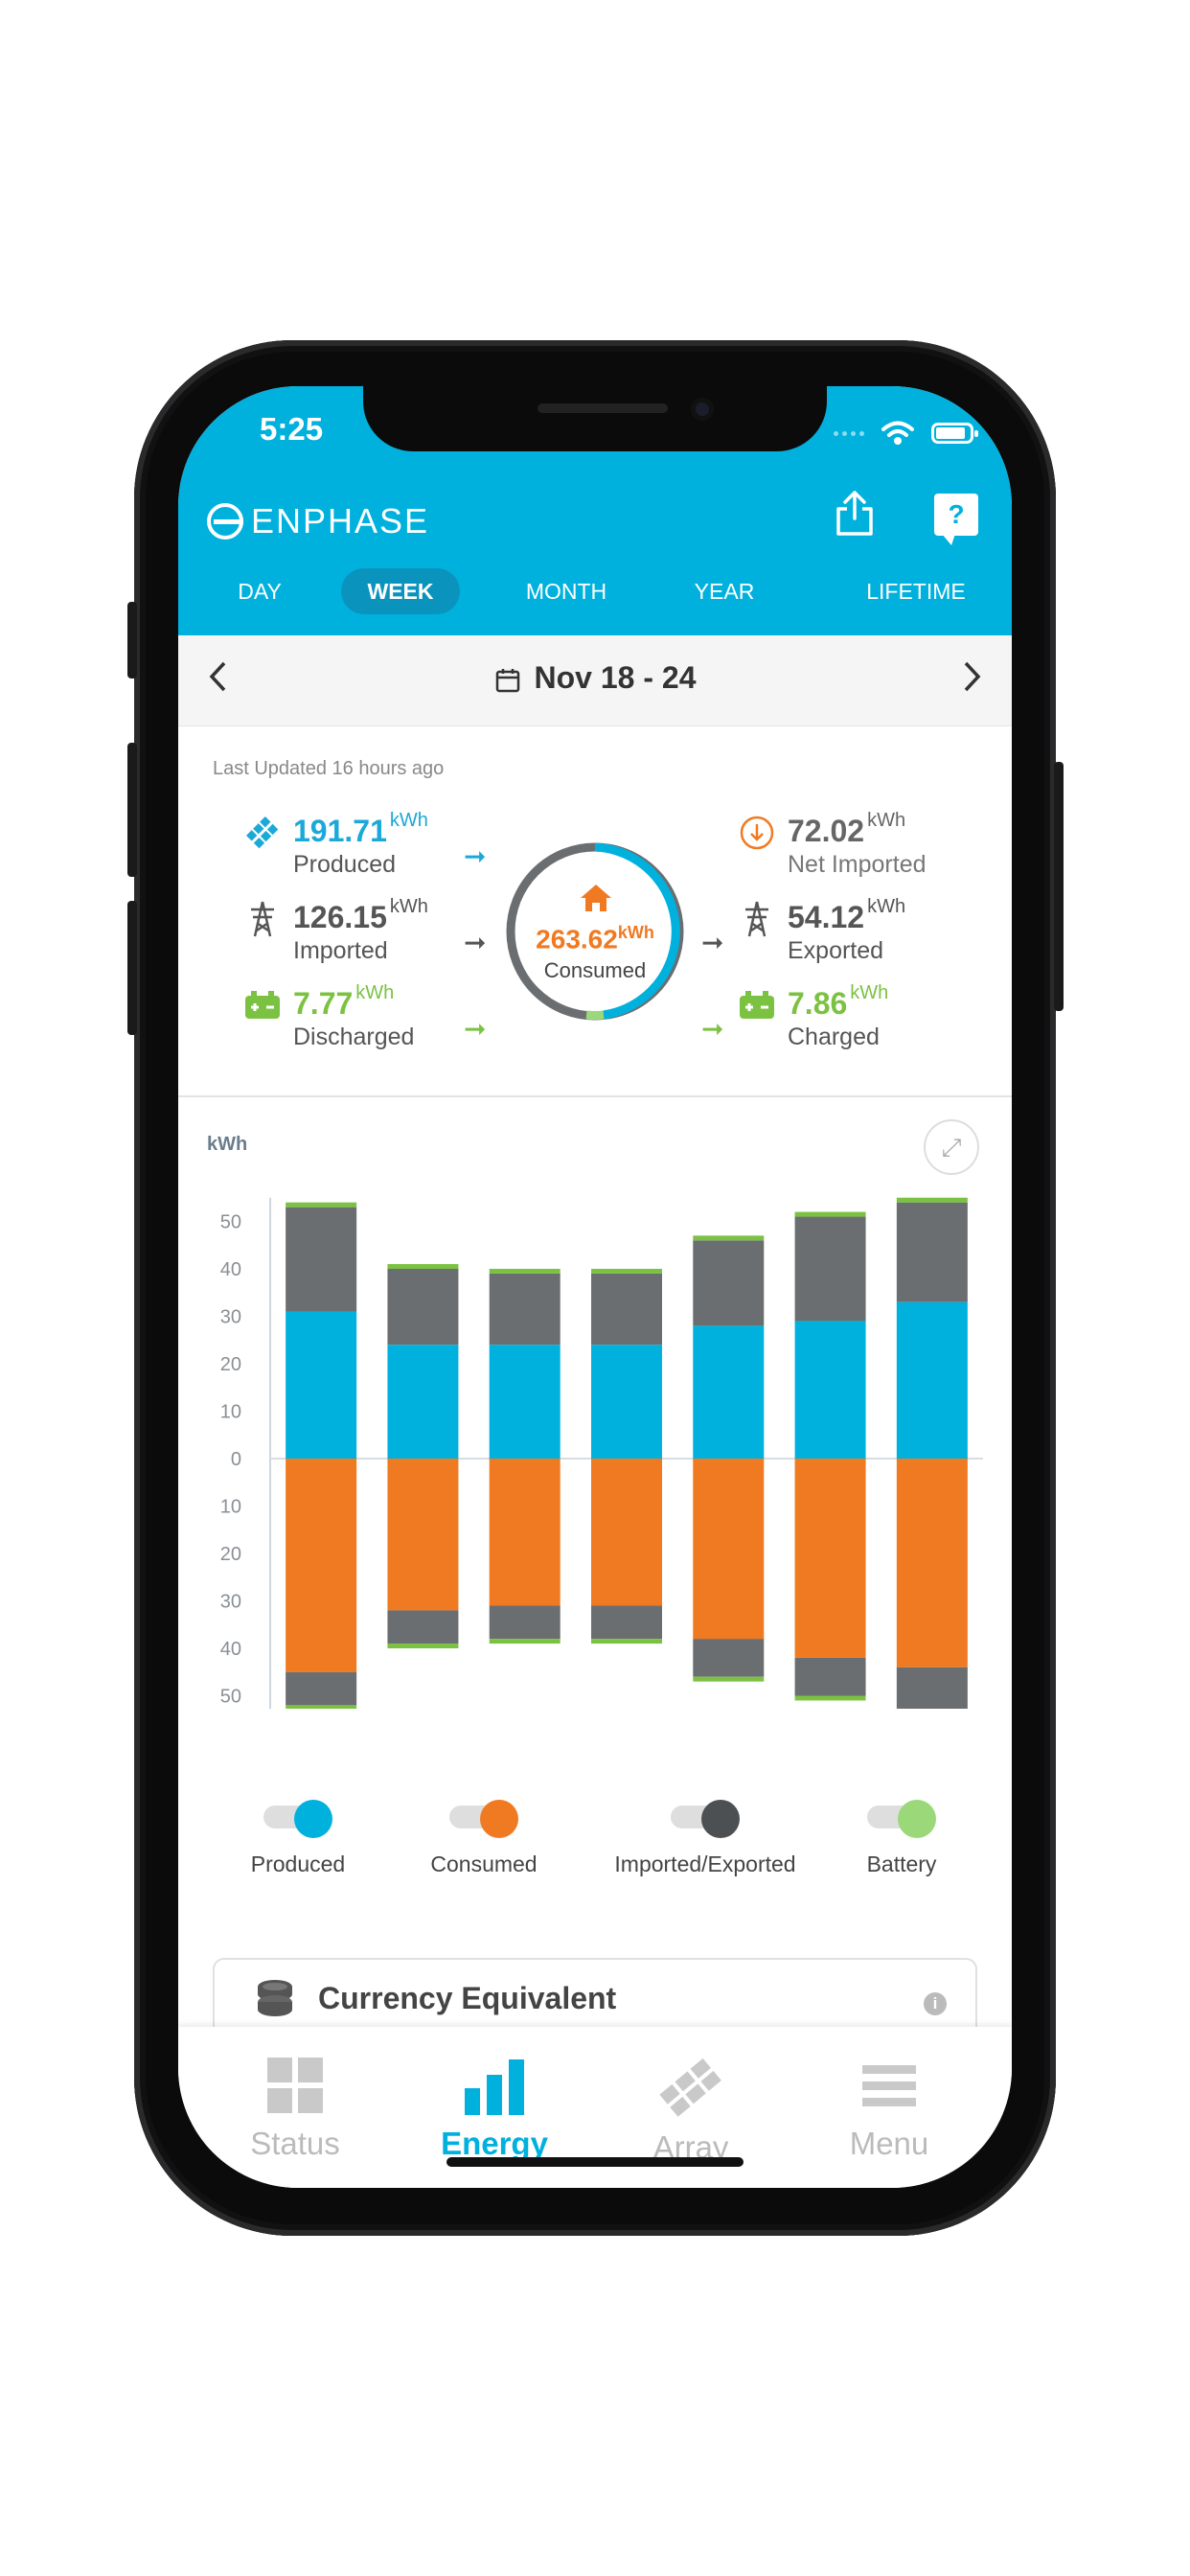 This screenshot has width=1190, height=2576. Describe the element at coordinates (595, 970) in the screenshot. I see `consumed-label: Consumed` at that location.